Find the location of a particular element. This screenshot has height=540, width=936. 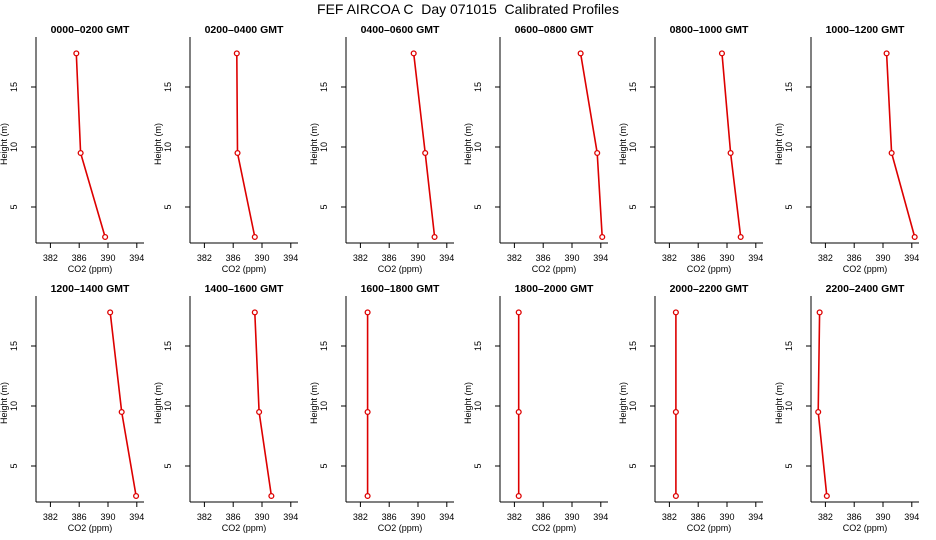

panel-title: 0400–0600 GMT is located at coordinates (400, 30).